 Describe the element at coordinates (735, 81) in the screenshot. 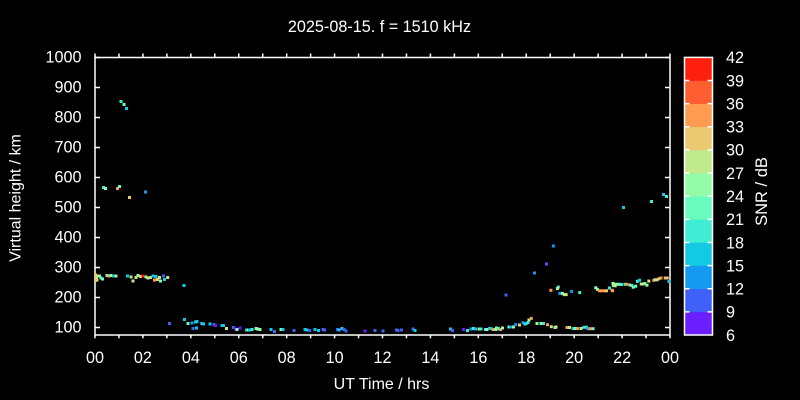

I see `svg-text: 39` at that location.